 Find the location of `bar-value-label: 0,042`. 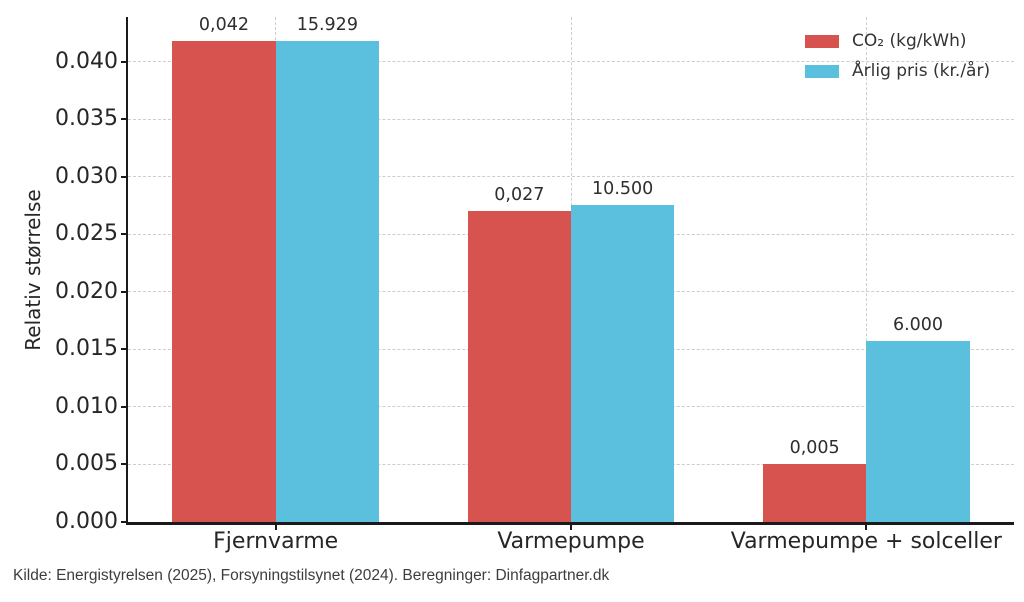

bar-value-label: 0,042 is located at coordinates (224, 25).